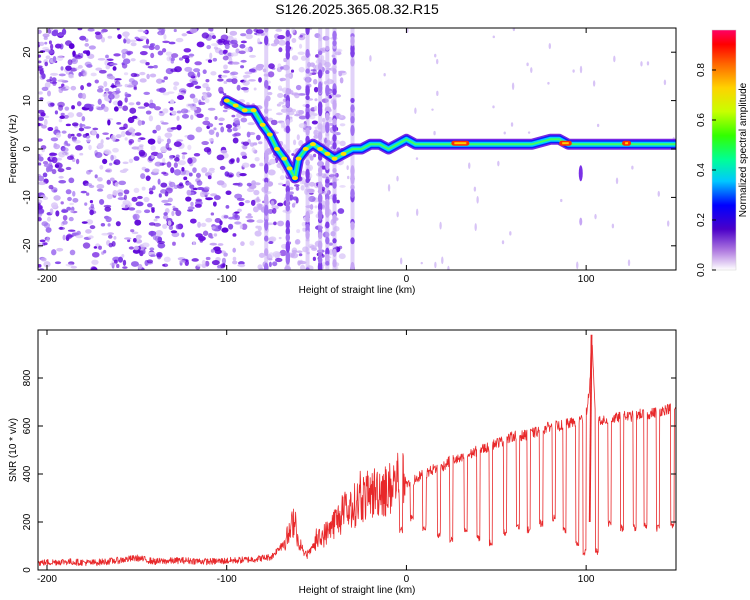 The width and height of the screenshot is (750, 600). What do you see at coordinates (407, 579) in the screenshot?
I see `snr-x-tick-label: 0` at bounding box center [407, 579].